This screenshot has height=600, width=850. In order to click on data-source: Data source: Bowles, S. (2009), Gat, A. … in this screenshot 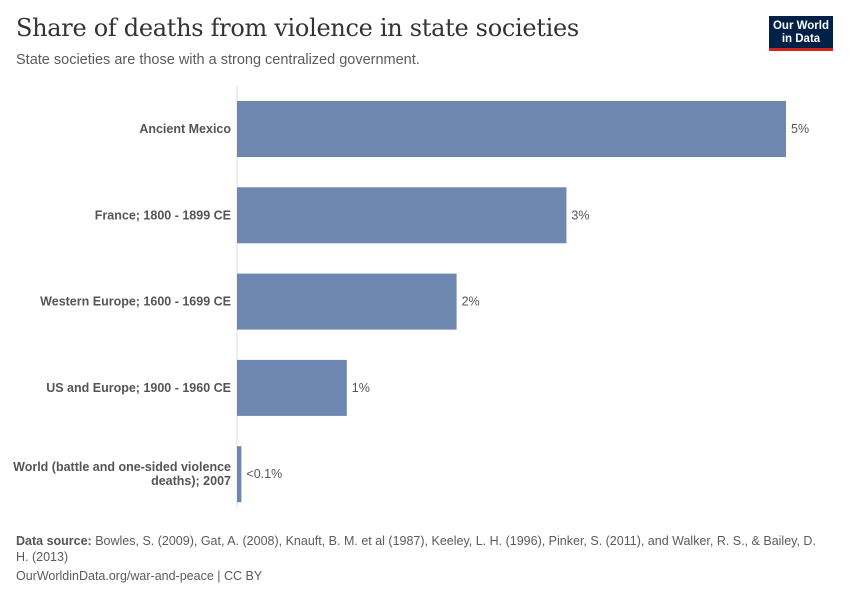, I will do `click(423, 549)`.